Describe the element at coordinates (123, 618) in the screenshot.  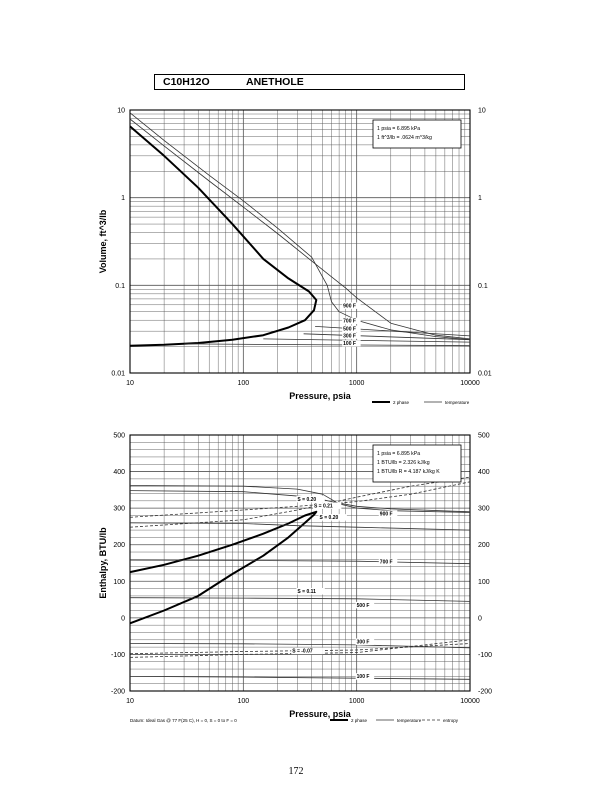
I see `y-tick-label-left: 0` at that location.